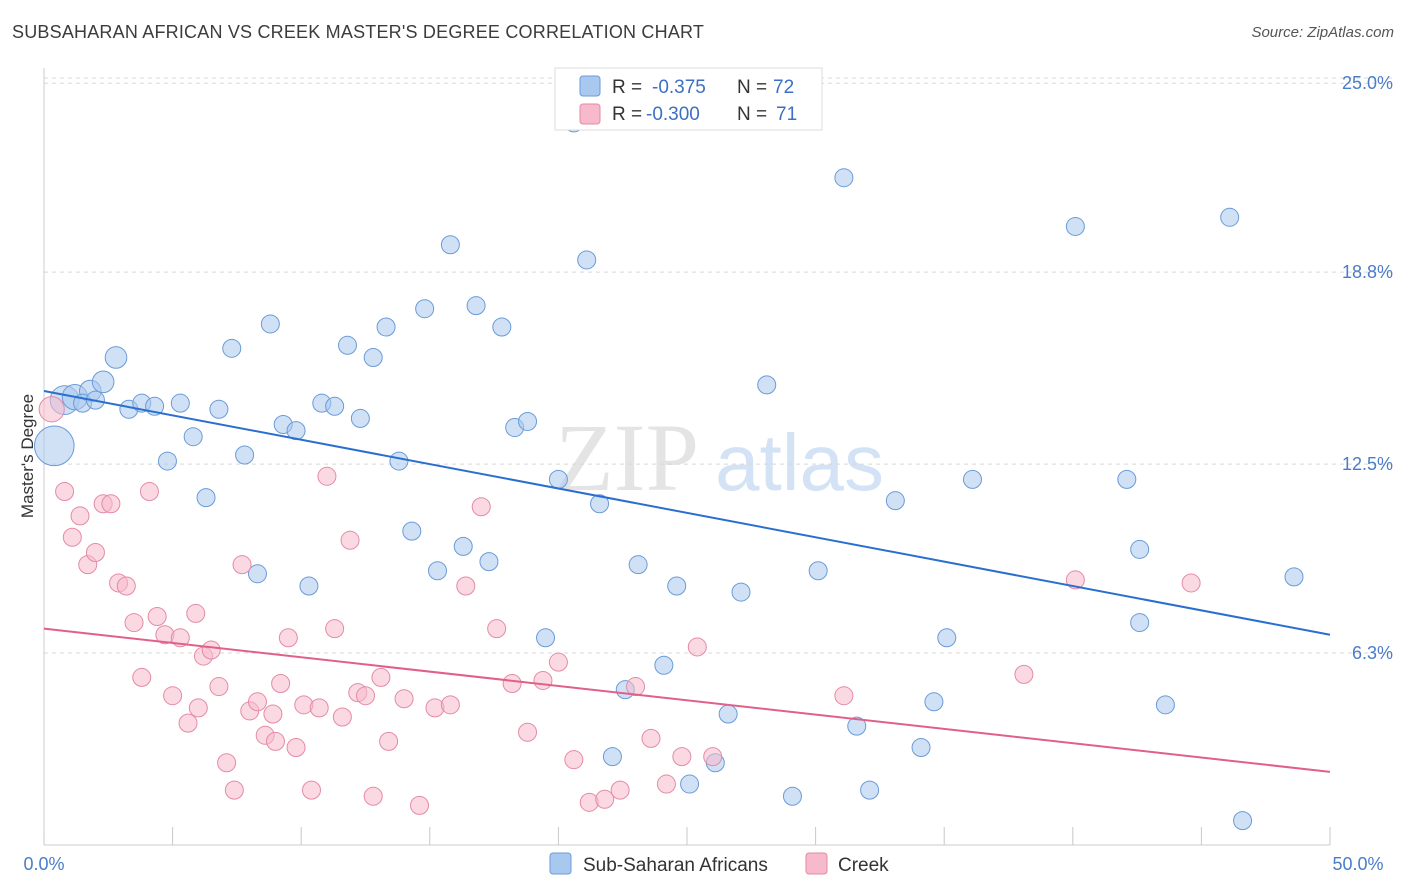 This screenshot has width=1406, height=892. I want to click on watermark-zip: ZIP, so click(627, 457).